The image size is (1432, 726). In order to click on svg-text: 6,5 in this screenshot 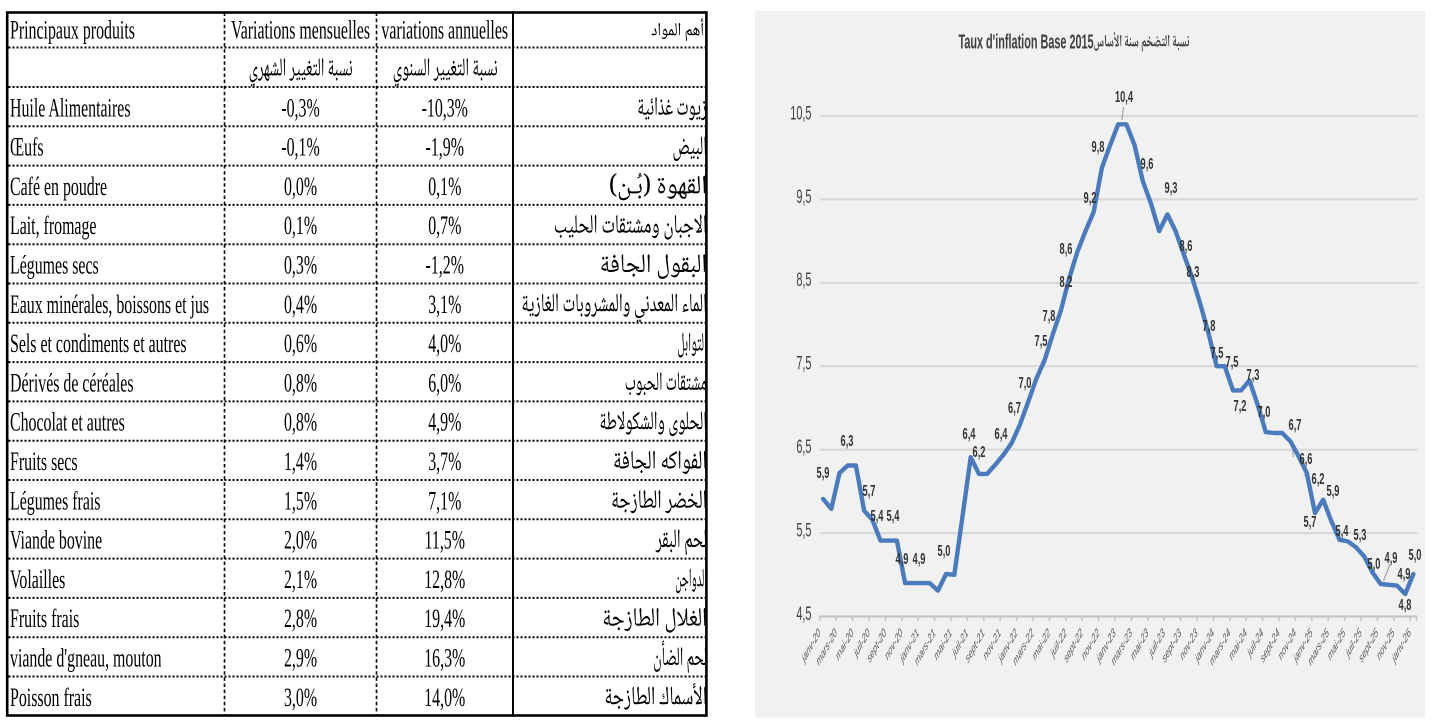, I will do `click(803, 447)`.